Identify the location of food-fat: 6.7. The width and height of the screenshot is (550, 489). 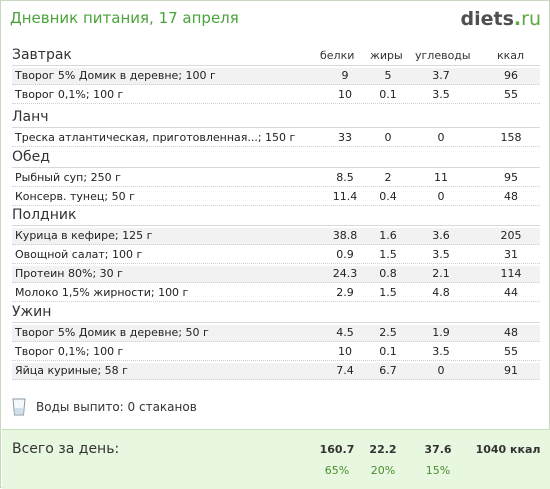
(388, 370).